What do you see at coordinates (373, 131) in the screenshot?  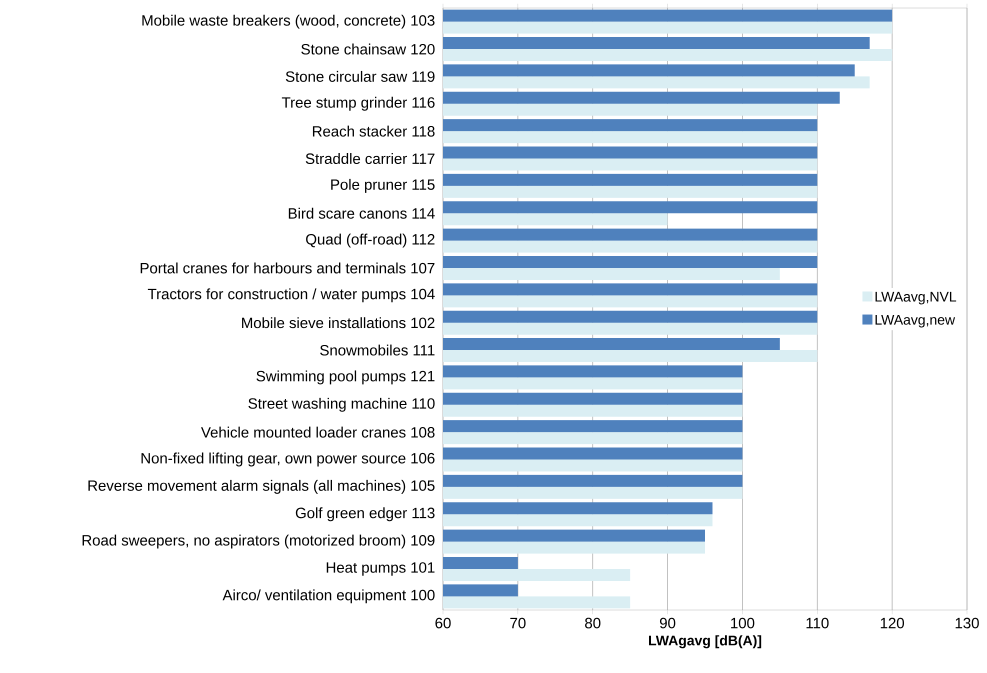 I see `y-tick-label: Reach stacker 118` at bounding box center [373, 131].